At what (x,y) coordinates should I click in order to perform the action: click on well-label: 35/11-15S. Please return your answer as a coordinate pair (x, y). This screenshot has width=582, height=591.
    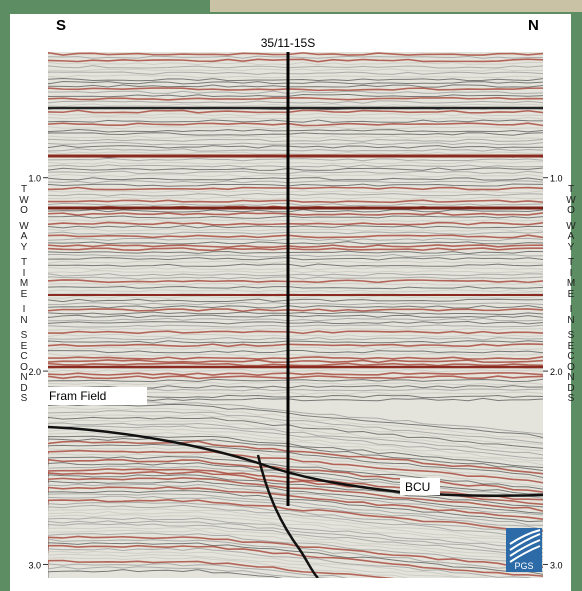
    Looking at the image, I should click on (288, 43).